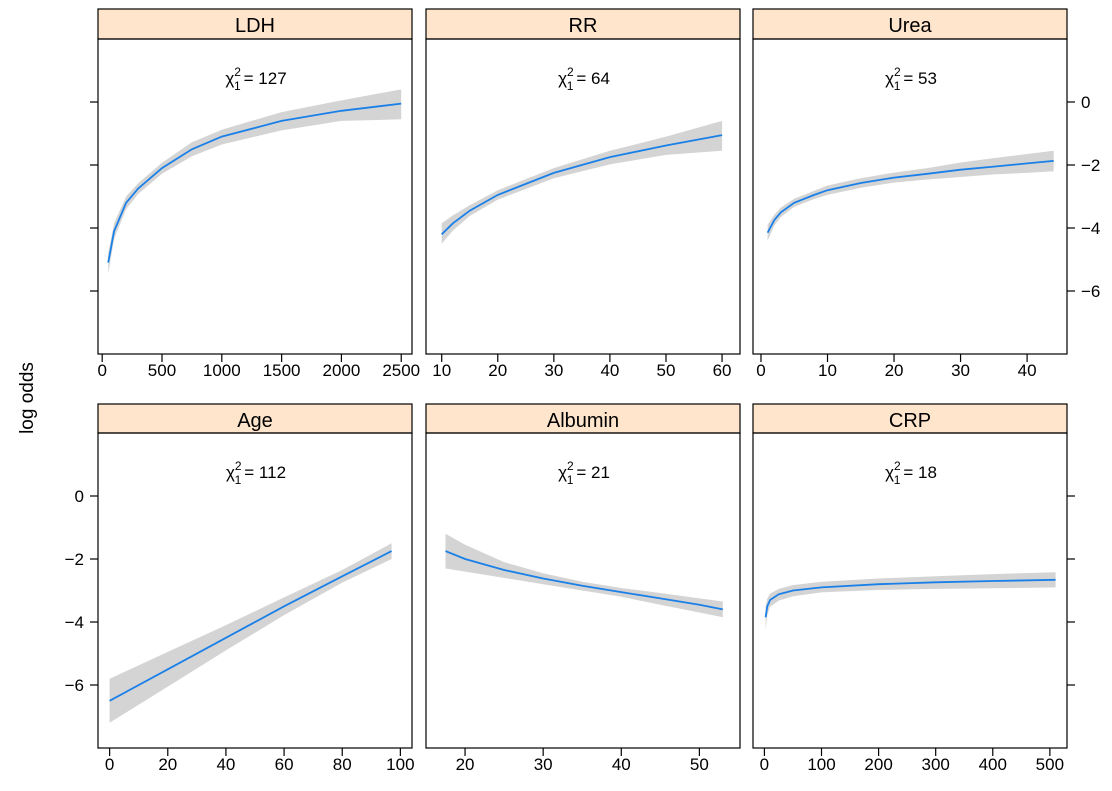 The height and width of the screenshot is (791, 1112). I want to click on strip-ldh, so click(255, 24).